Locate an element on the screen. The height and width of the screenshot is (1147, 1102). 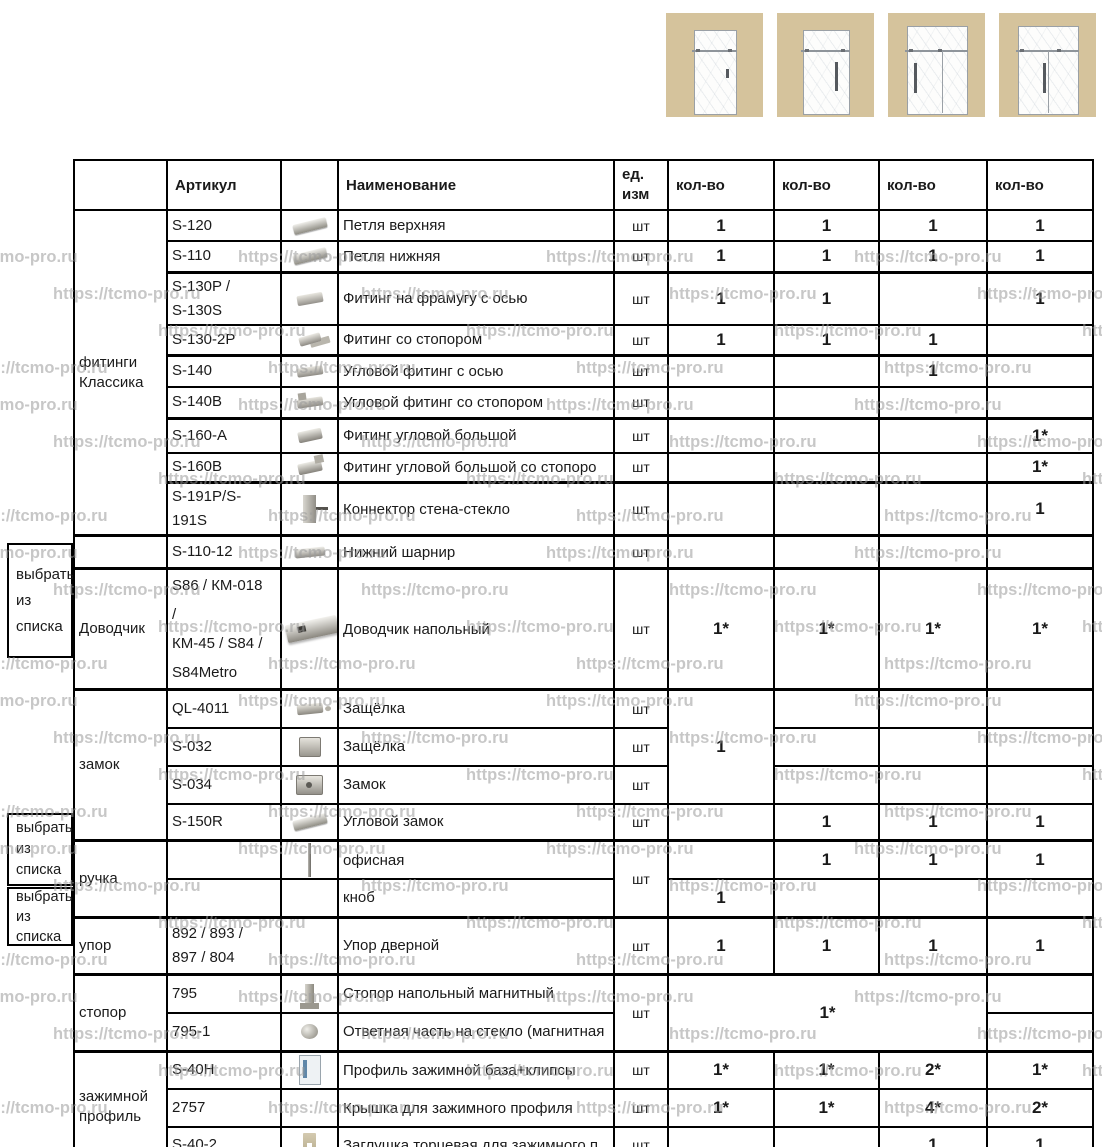
qty-header-1: кол-во is located at coordinates (721, 185).